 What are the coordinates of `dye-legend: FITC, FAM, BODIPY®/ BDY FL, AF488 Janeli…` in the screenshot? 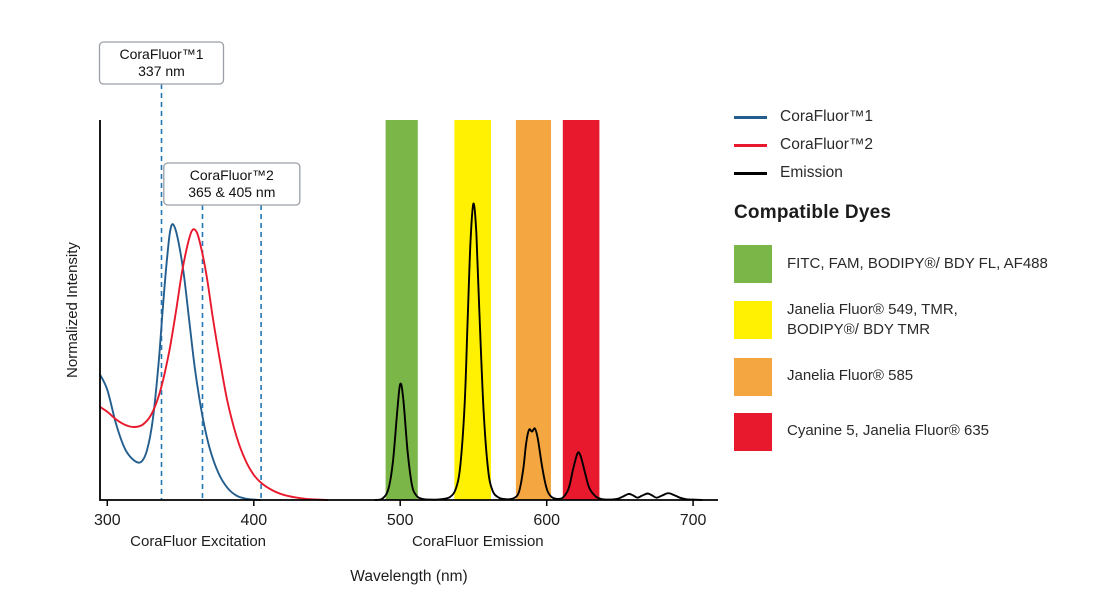 It's located at (918, 348).